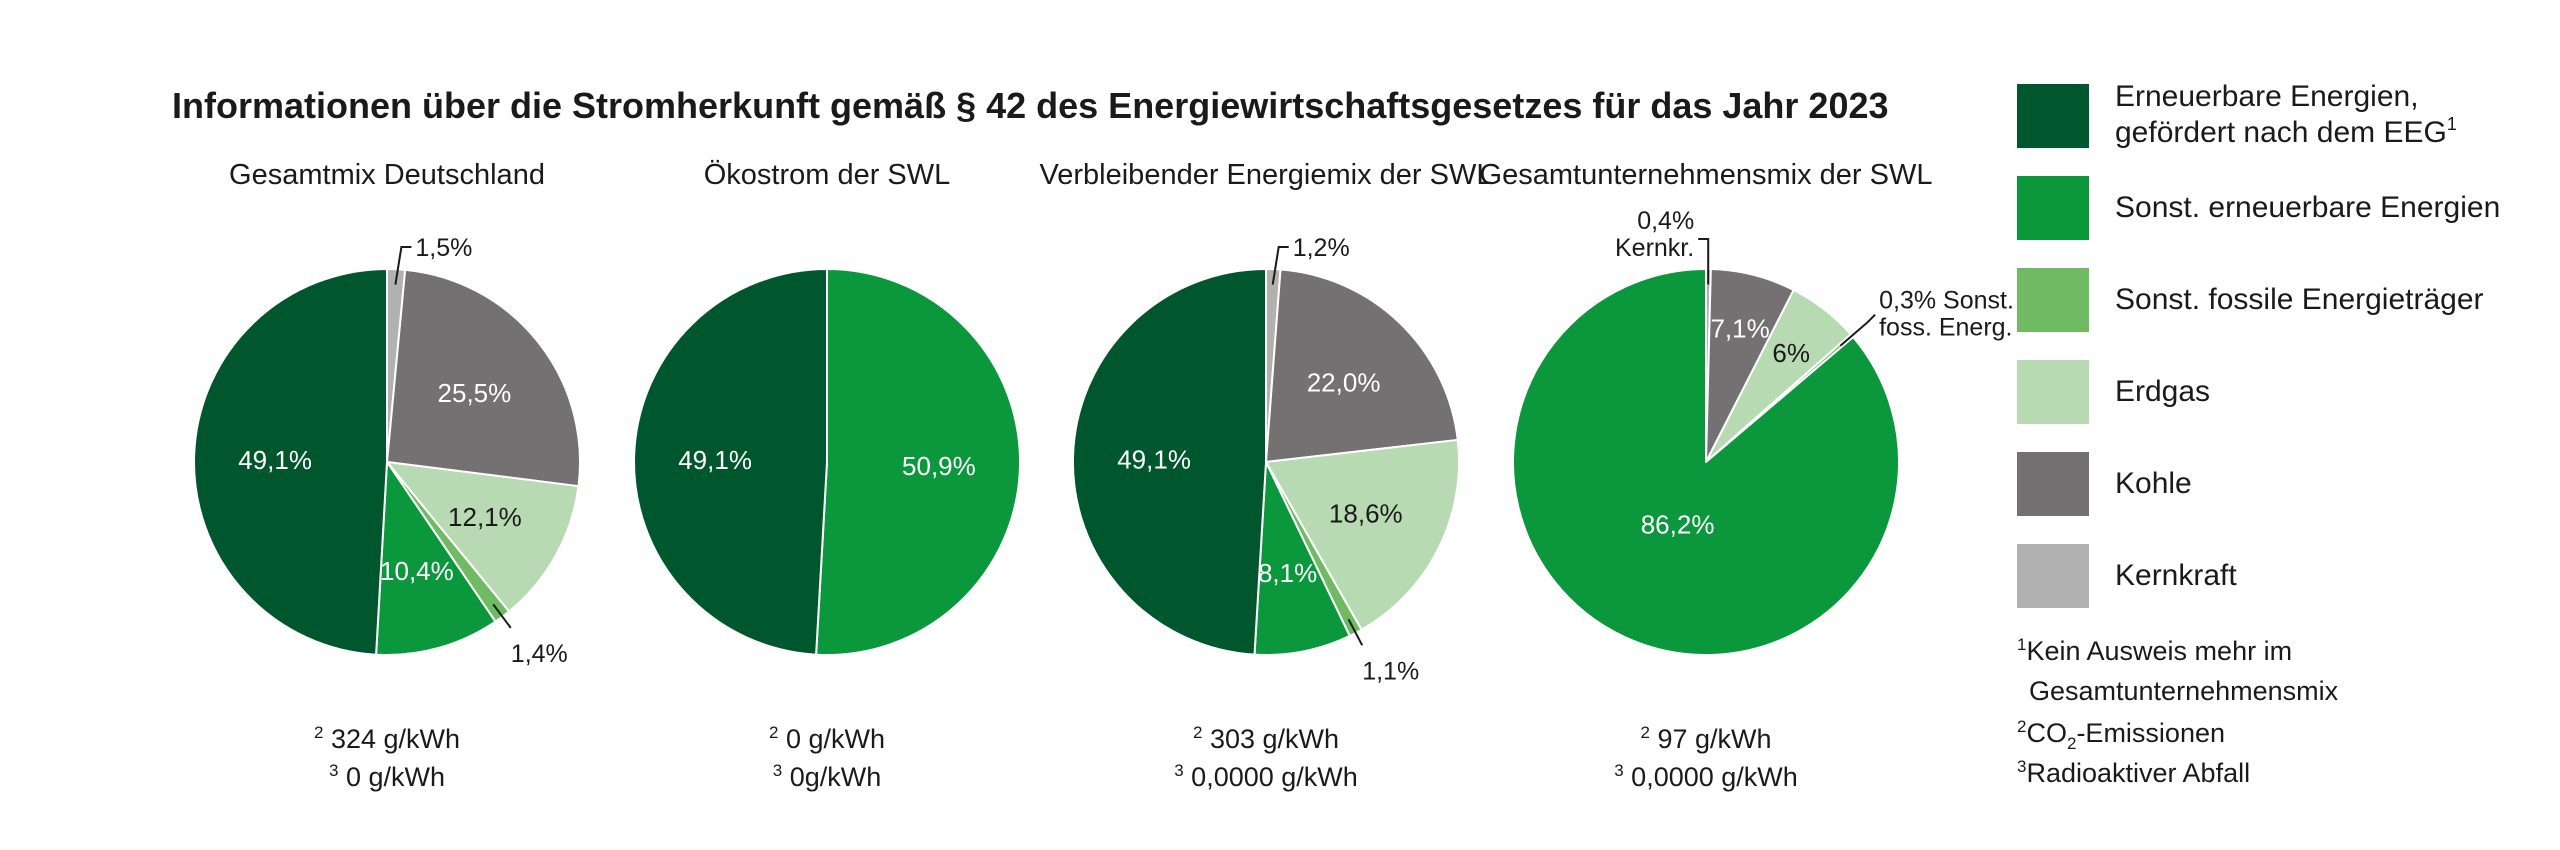 Image resolution: width=2560 pixels, height=850 pixels. I want to click on pie-title: Gesamtmix Deutschland, so click(387, 175).